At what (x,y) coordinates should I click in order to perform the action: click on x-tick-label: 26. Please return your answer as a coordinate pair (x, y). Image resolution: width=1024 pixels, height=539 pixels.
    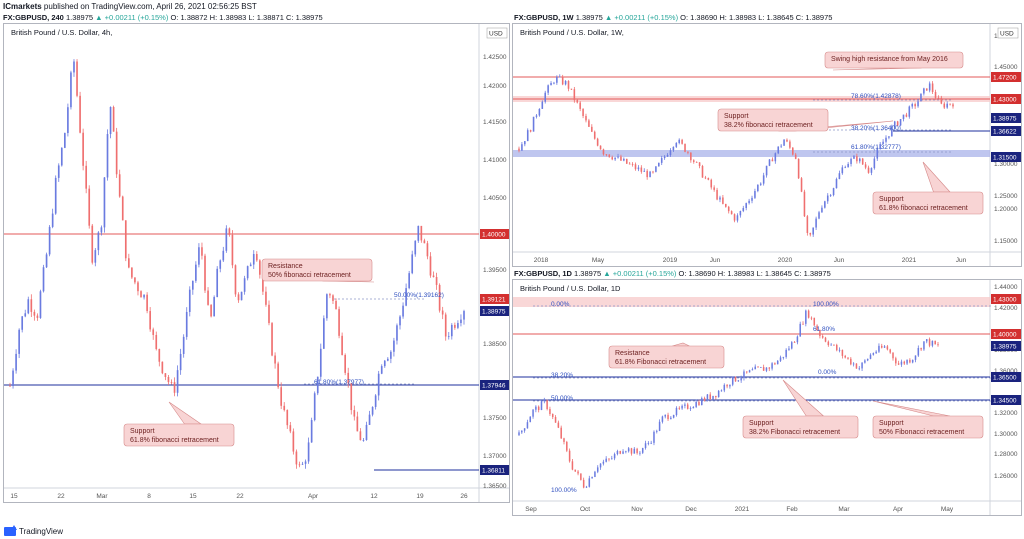
    Looking at the image, I should click on (464, 496).